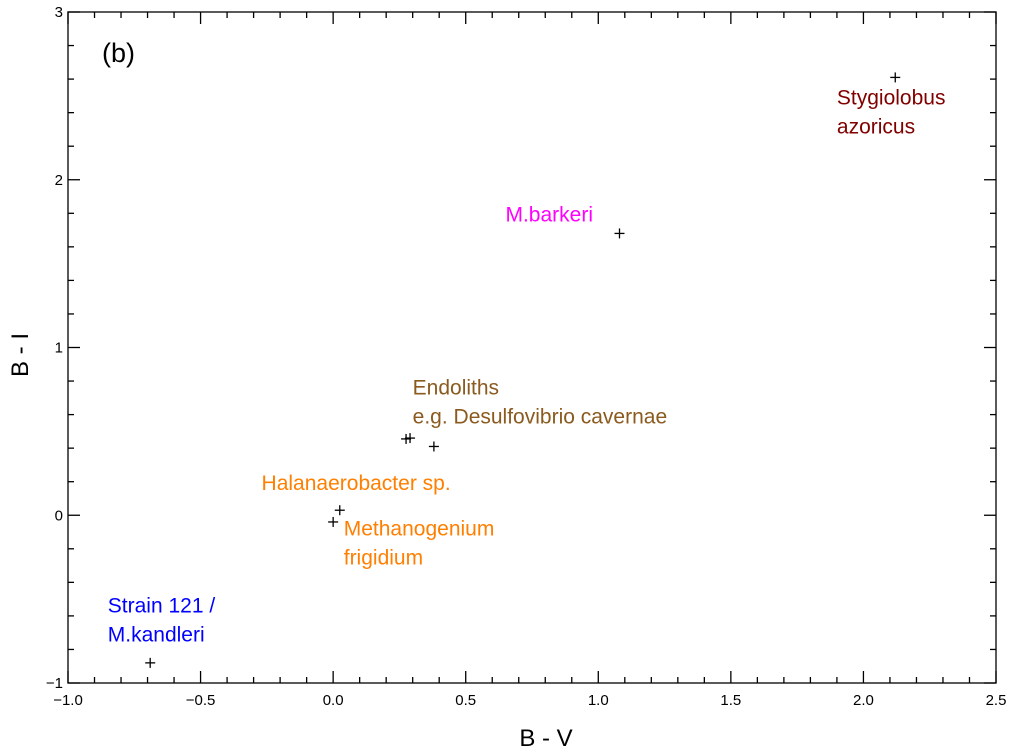 The width and height of the screenshot is (1015, 753). I want to click on point-annotation: Methanogenium frigidium, so click(419, 543).